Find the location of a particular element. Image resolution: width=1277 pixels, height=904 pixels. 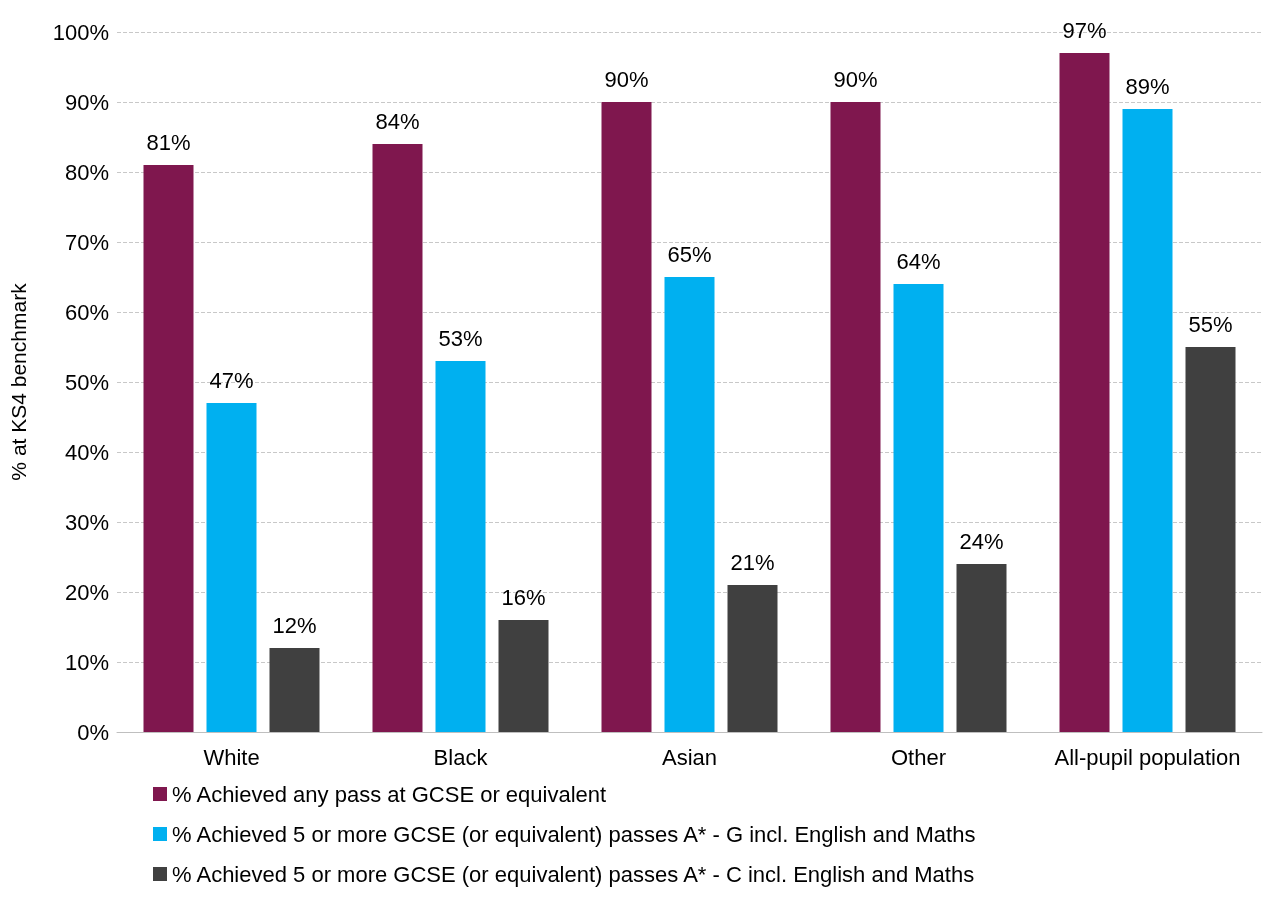

y-tick-label: 40% is located at coordinates (86, 452).